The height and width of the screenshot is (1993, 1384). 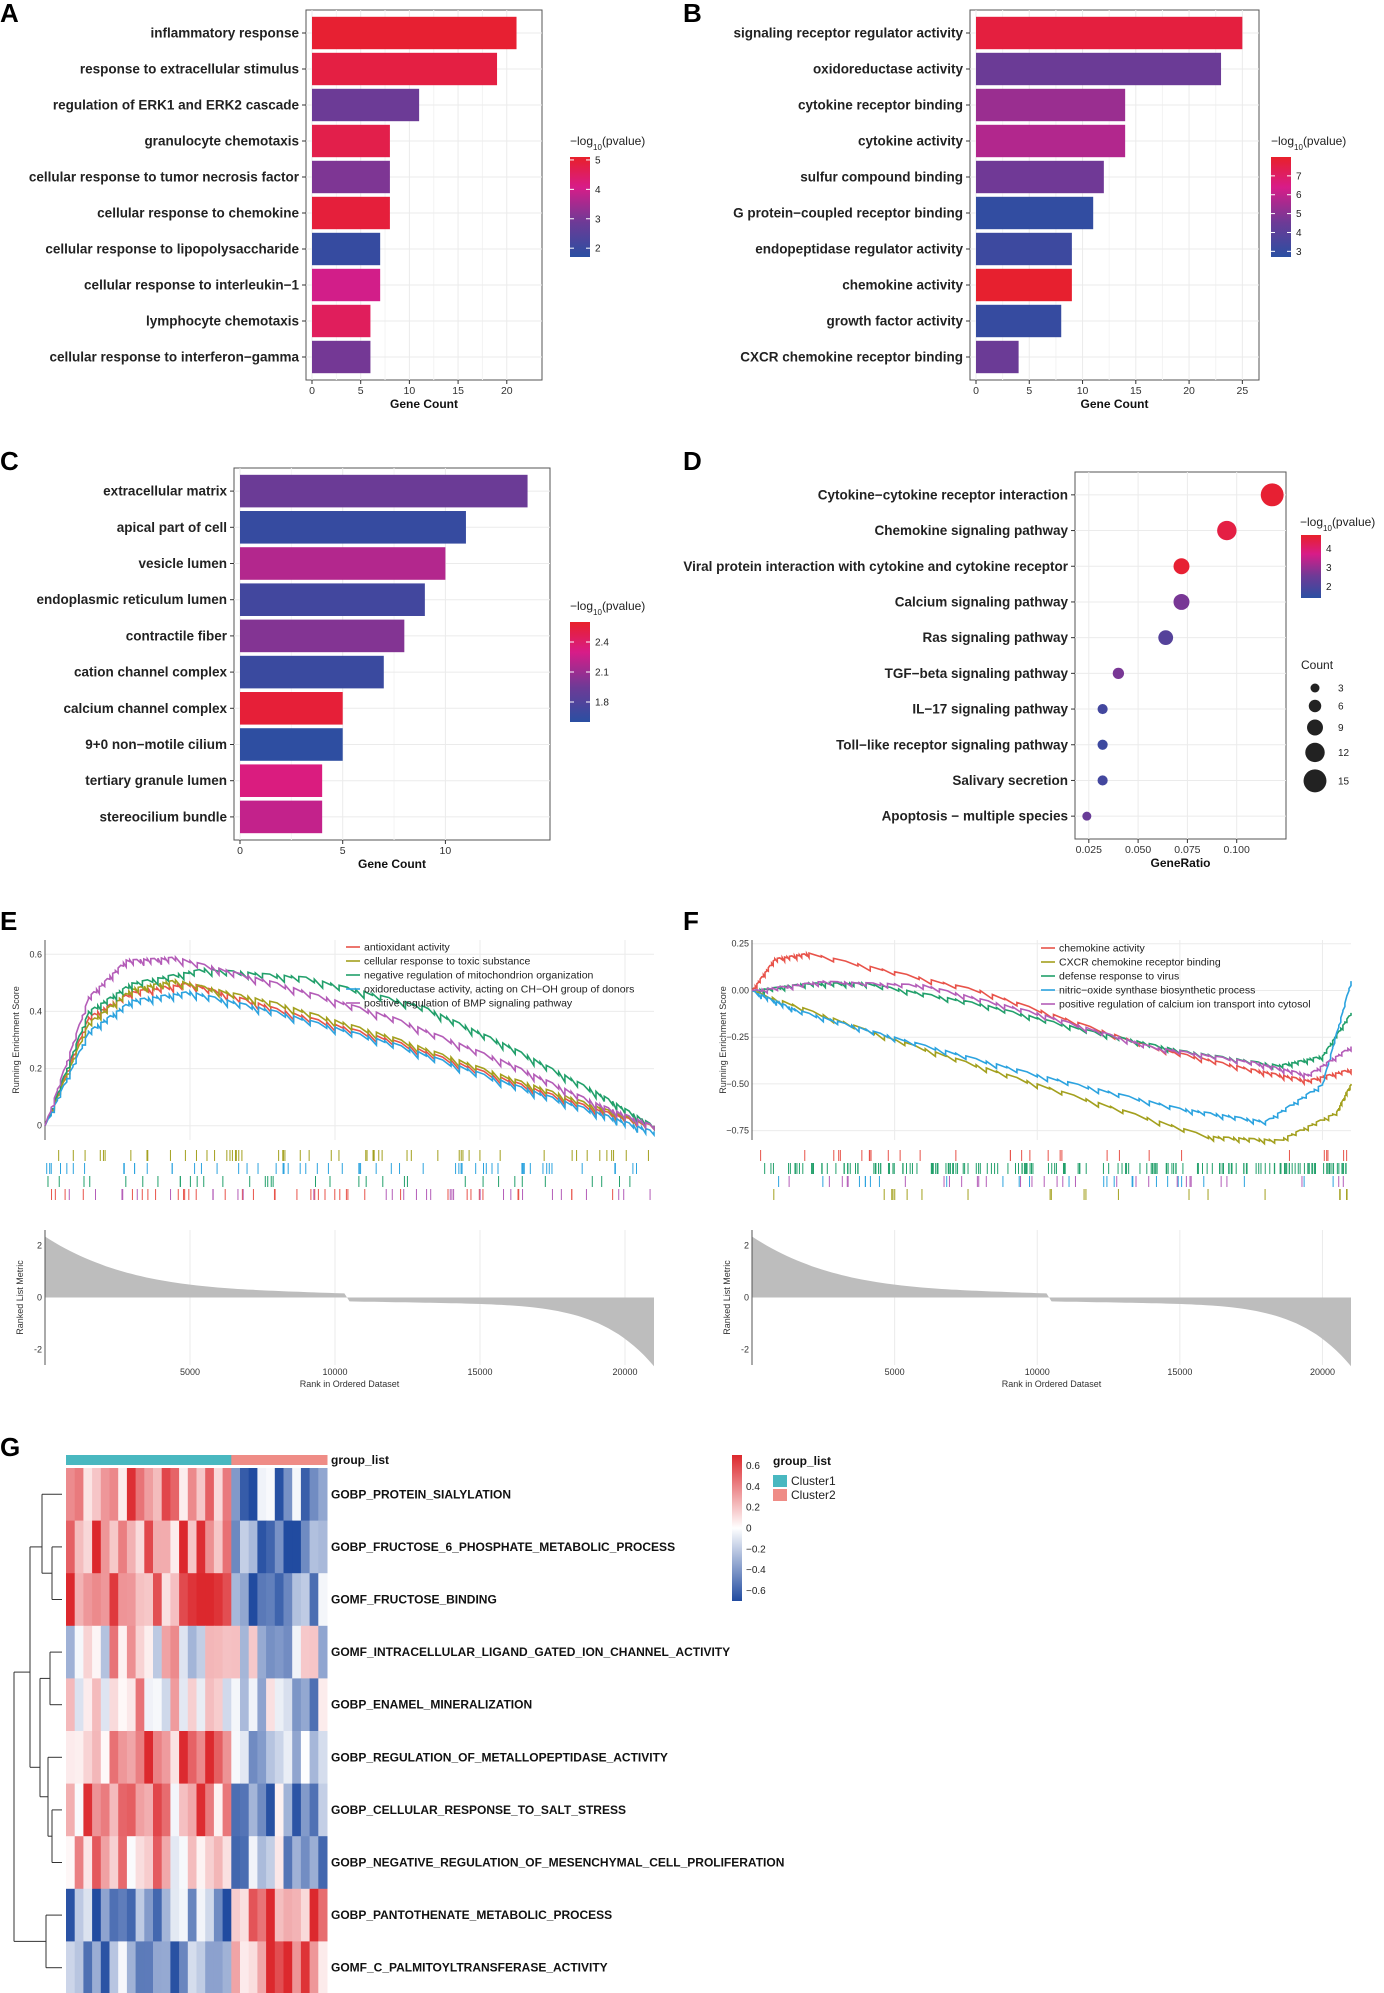 What do you see at coordinates (341, 321) in the screenshot?
I see `bar-lymphocyte-chemotaxis` at bounding box center [341, 321].